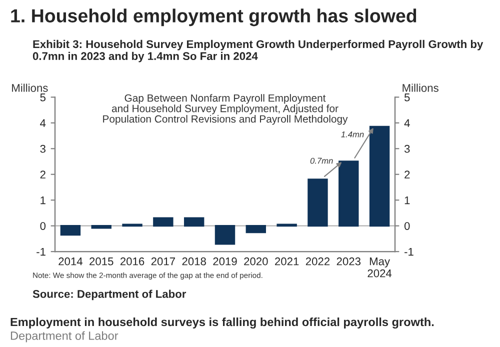 The width and height of the screenshot is (500, 347). I want to click on text: Employment in household surveys is falling behind official payrolls growth., so click(222, 323).